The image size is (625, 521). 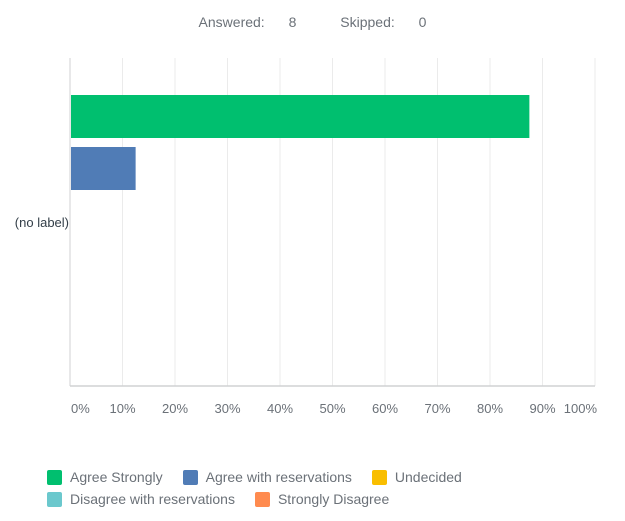 I want to click on skipped-count: 0, so click(x=422, y=22).